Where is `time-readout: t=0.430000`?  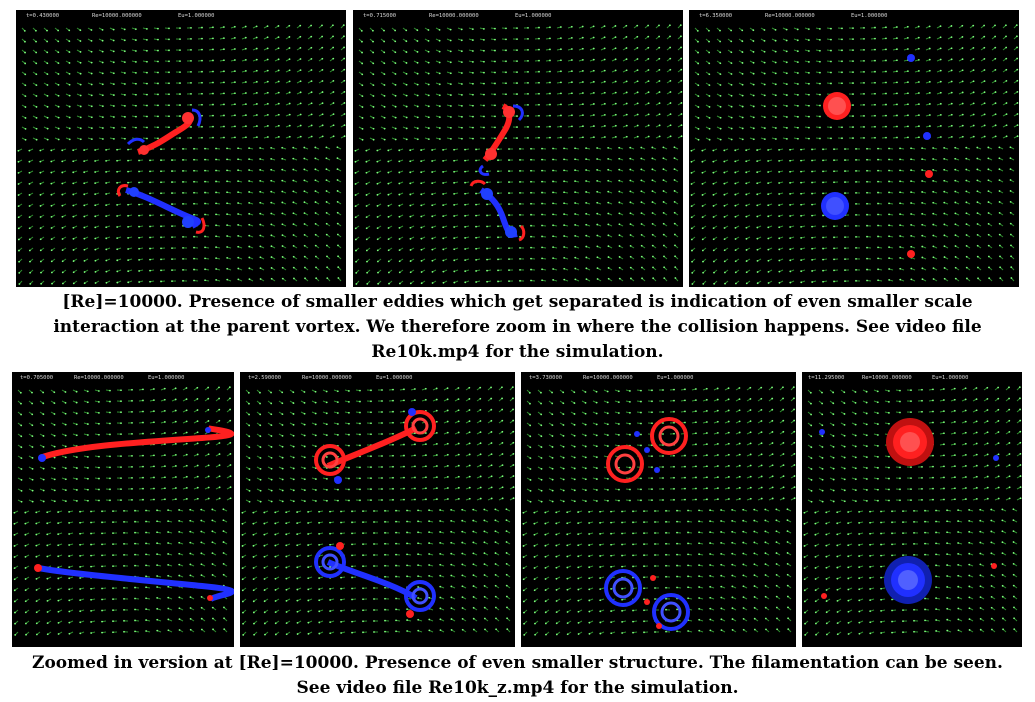 time-readout: t=0.430000 is located at coordinates (43, 16).